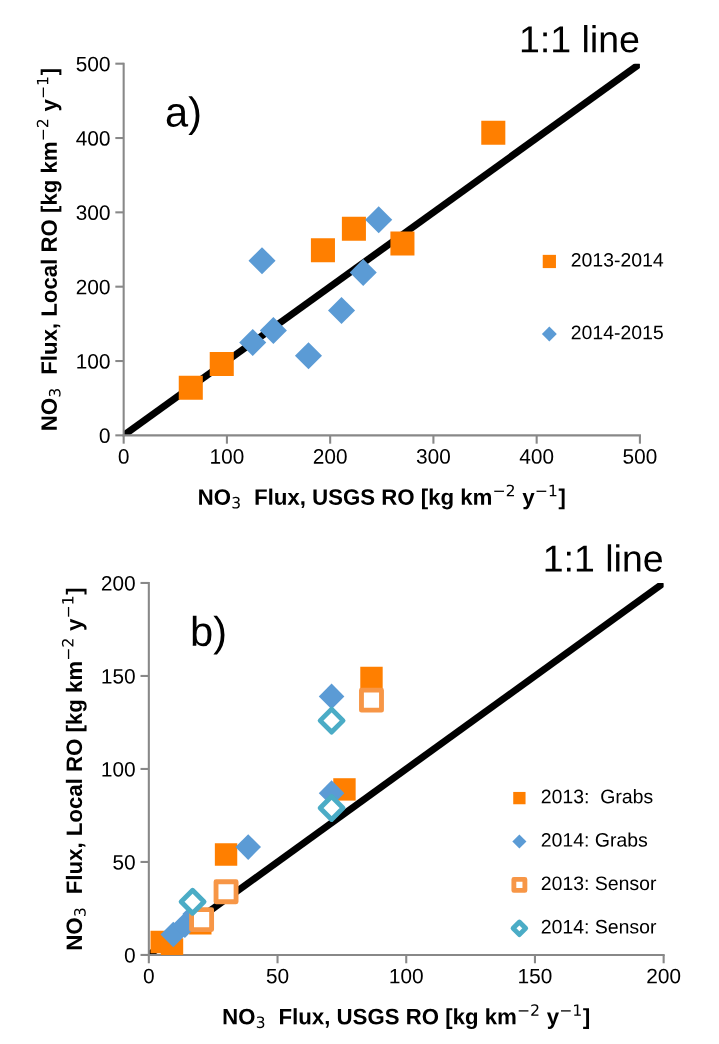 The height and width of the screenshot is (1044, 719). I want to click on legend-label: 2013: Sensor, so click(599, 883).